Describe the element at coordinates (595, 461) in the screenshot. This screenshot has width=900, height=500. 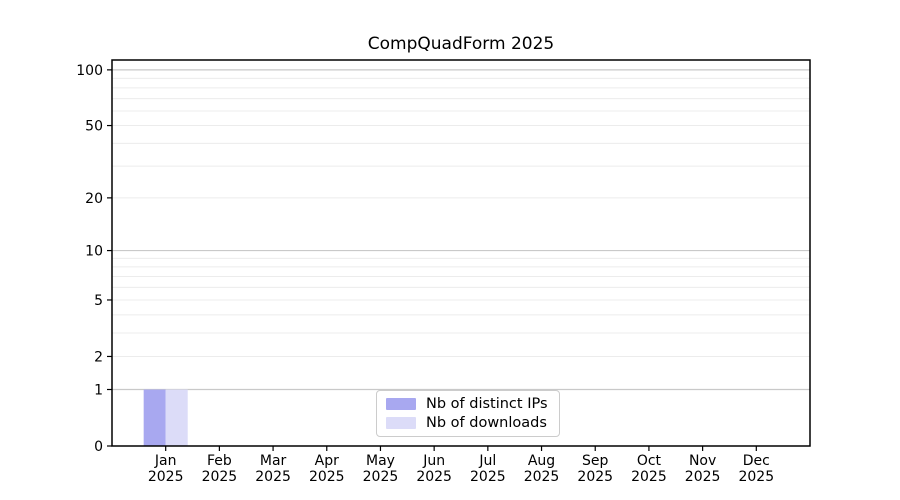
I see `x-tick-label-month: Sep` at that location.